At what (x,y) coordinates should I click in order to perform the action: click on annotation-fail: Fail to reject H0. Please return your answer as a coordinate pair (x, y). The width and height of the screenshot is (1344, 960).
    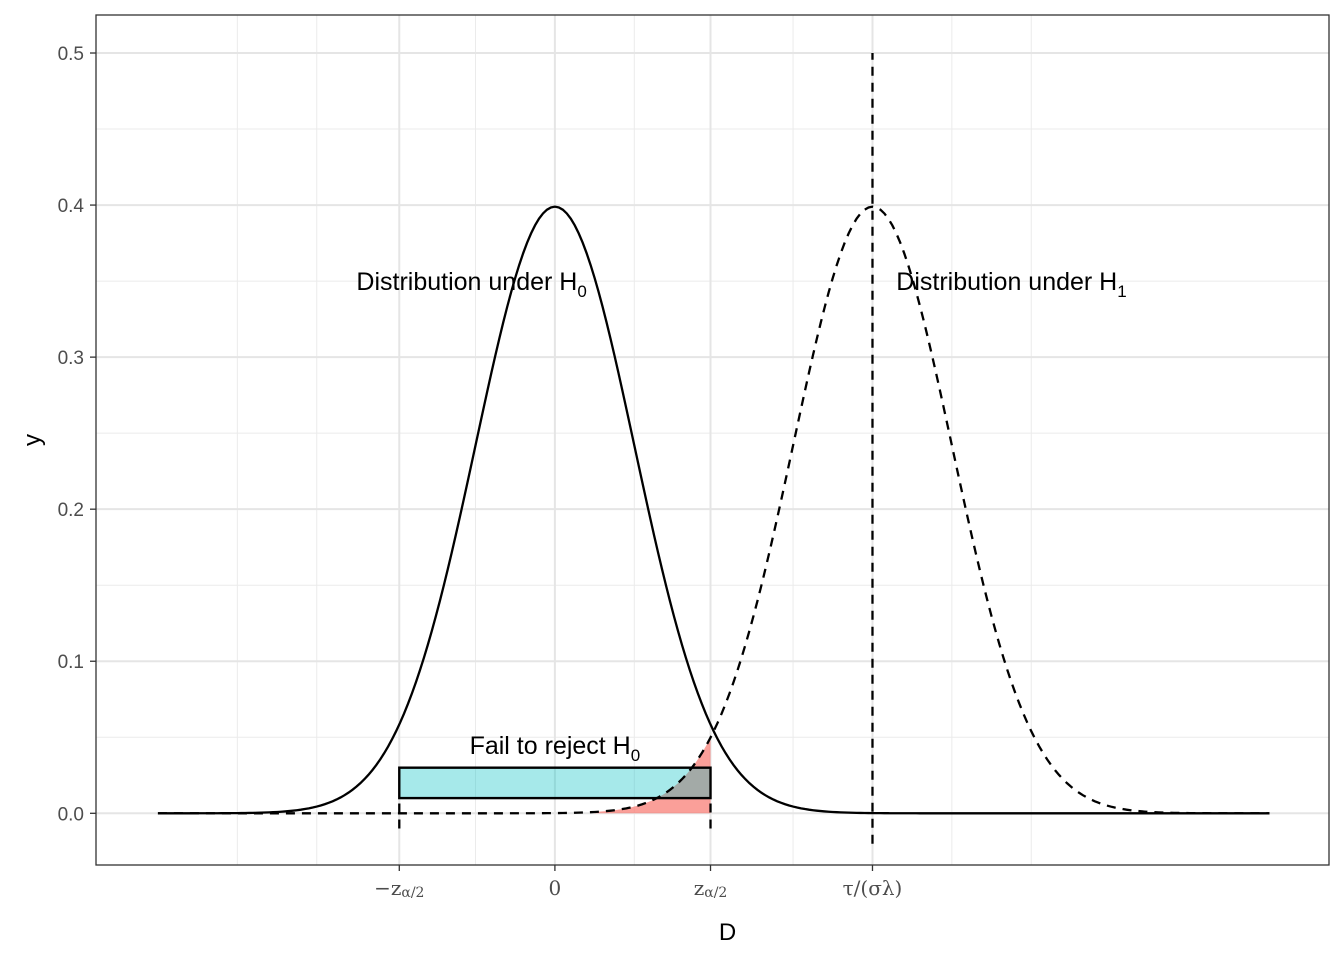
    Looking at the image, I should click on (555, 748).